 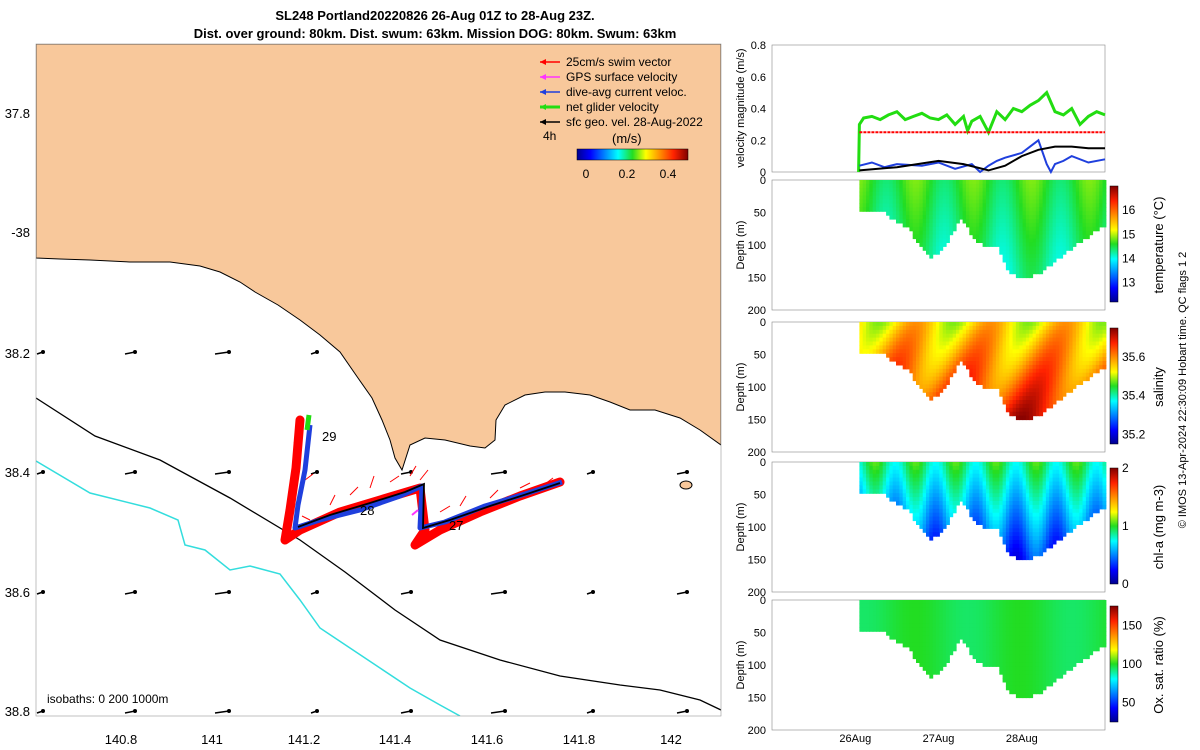 What do you see at coordinates (920, 109) in the screenshot?
I see `velocity-panel: 00.20.40.60.8 velocity magnitude (m/s)` at bounding box center [920, 109].